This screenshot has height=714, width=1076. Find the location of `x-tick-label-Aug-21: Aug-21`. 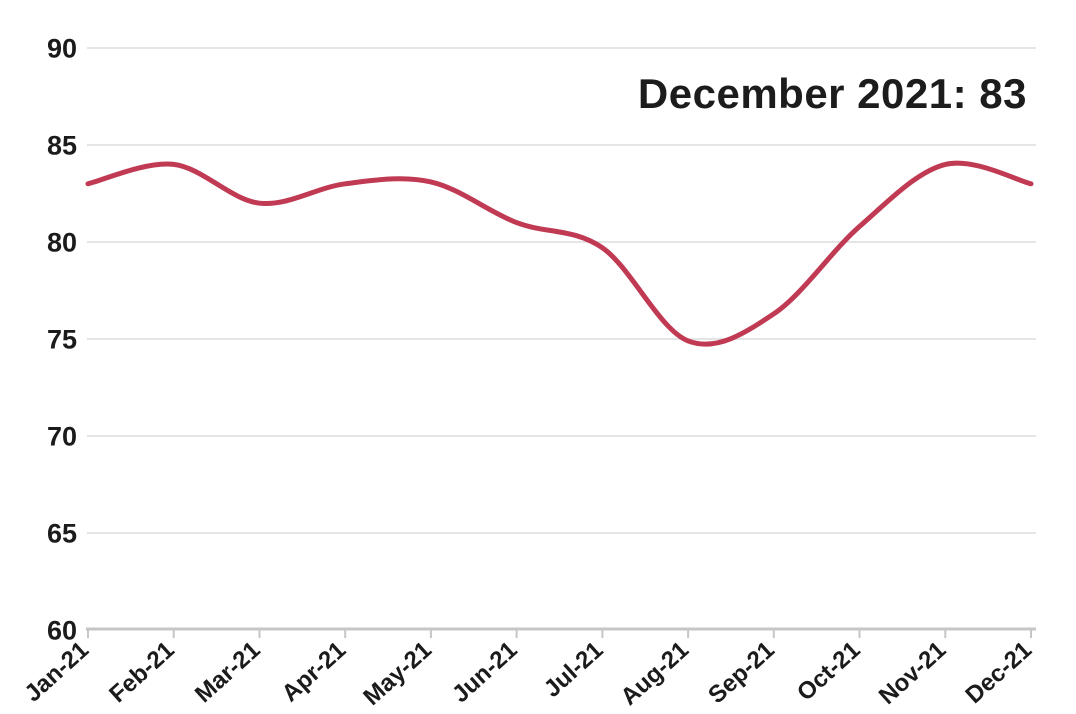

x-tick-label-Aug-21: Aug-21 is located at coordinates (655, 673).